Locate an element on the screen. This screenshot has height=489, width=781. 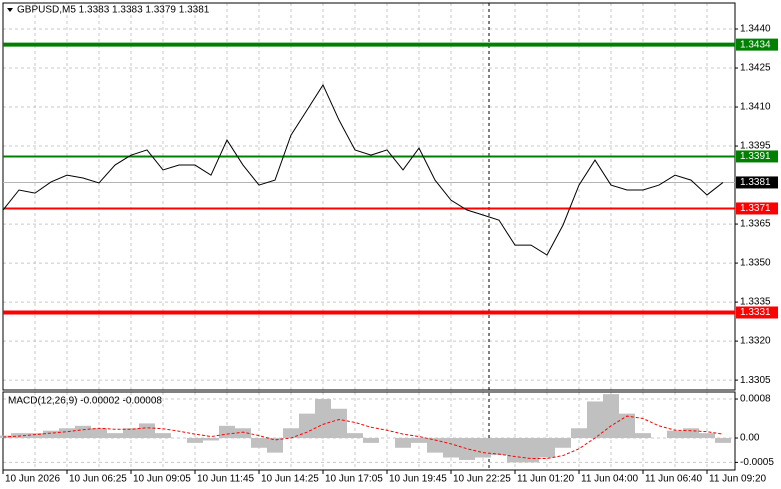
x-tick-label: 10 Jun 2026 is located at coordinates (32, 479).